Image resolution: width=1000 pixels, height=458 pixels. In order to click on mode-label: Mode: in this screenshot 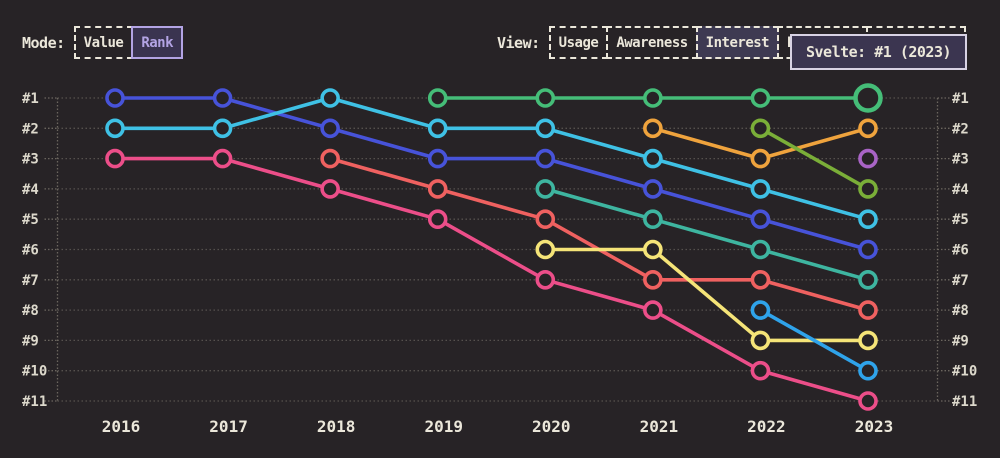, I will do `click(43, 42)`.